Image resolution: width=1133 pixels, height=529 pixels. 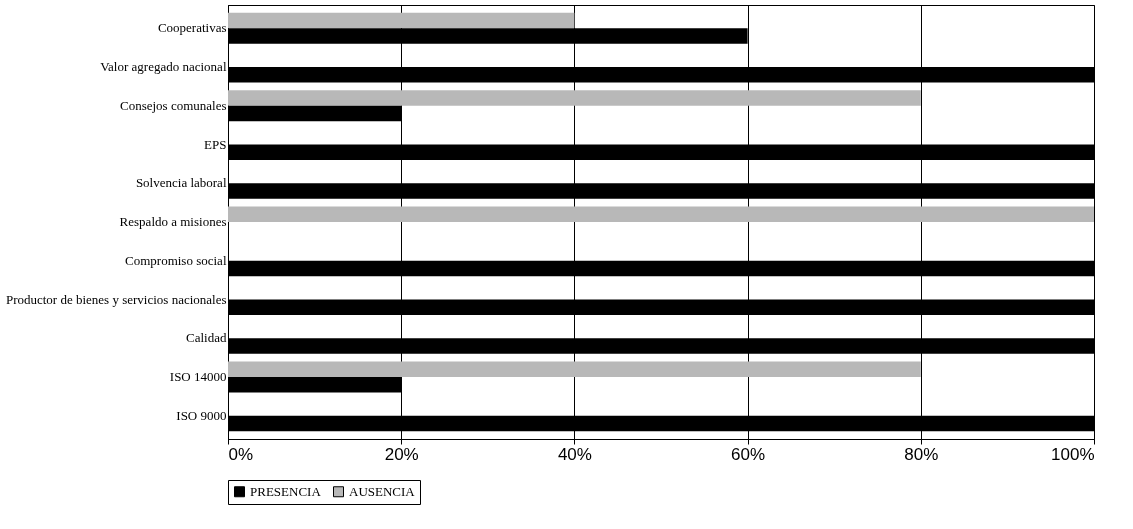 I want to click on x-tick-label: 40%, so click(x=574, y=454).